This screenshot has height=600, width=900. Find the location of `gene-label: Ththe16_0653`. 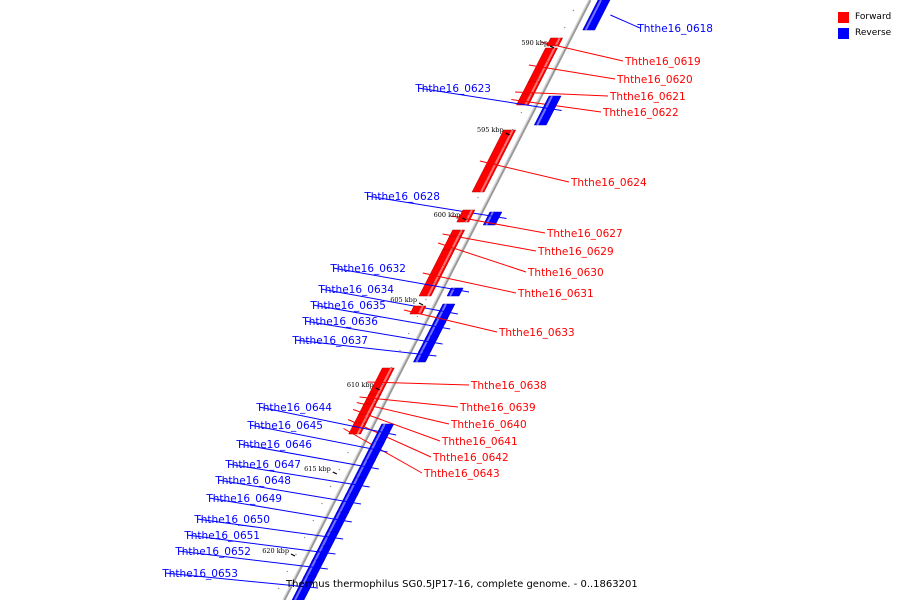

gene-label: Ththe16_0653 is located at coordinates (199, 574).